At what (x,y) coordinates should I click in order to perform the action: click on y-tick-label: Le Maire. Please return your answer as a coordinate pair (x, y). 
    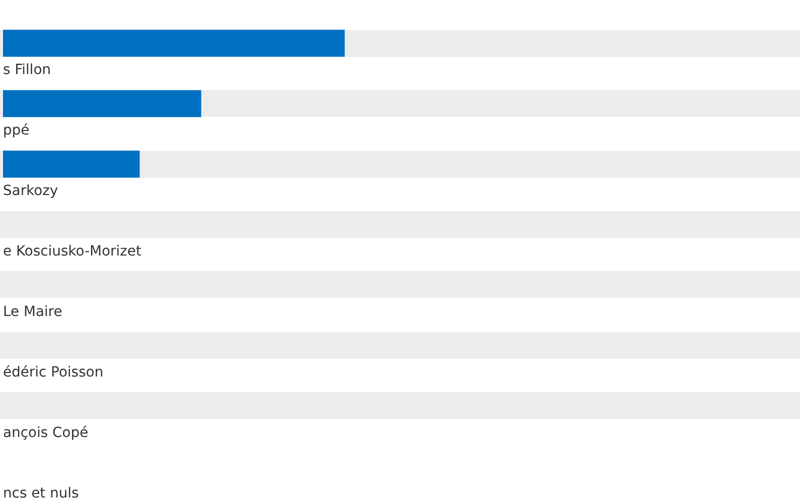
    Looking at the image, I should click on (32, 312).